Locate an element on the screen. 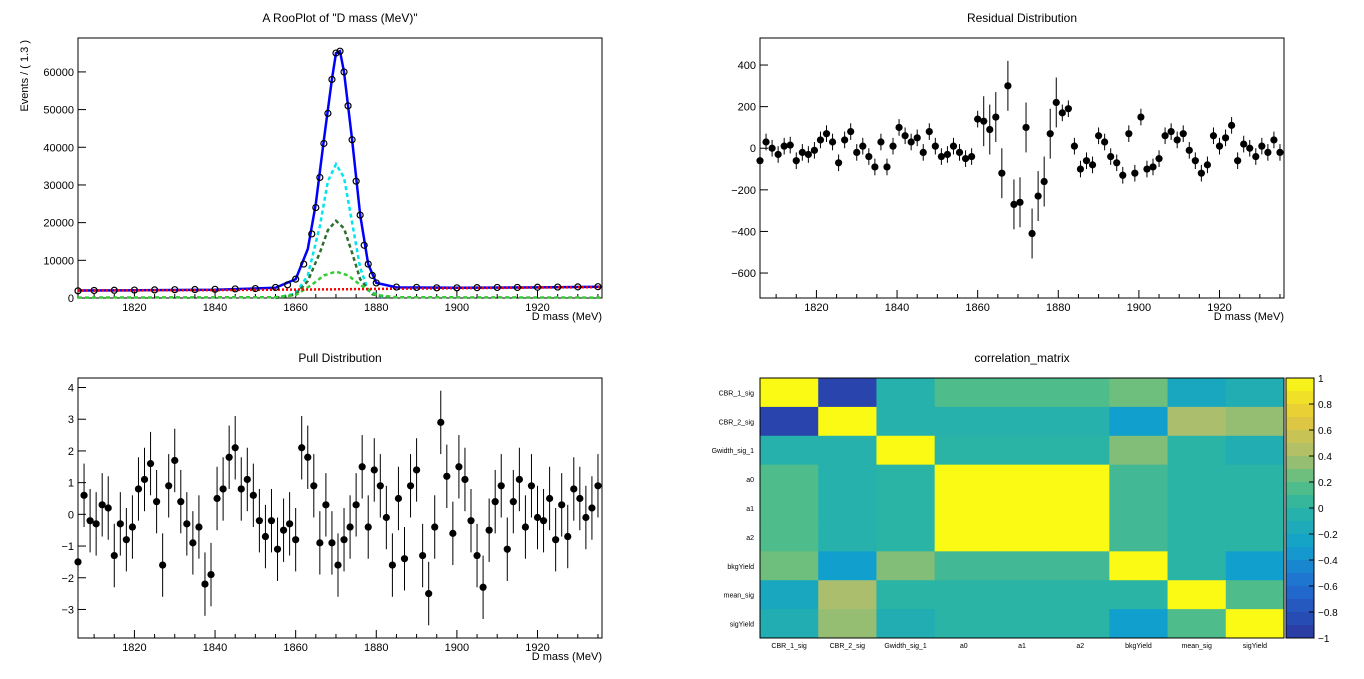 This screenshot has width=1364, height=679. fit-ytick-label: 60000 is located at coordinates (58, 73).